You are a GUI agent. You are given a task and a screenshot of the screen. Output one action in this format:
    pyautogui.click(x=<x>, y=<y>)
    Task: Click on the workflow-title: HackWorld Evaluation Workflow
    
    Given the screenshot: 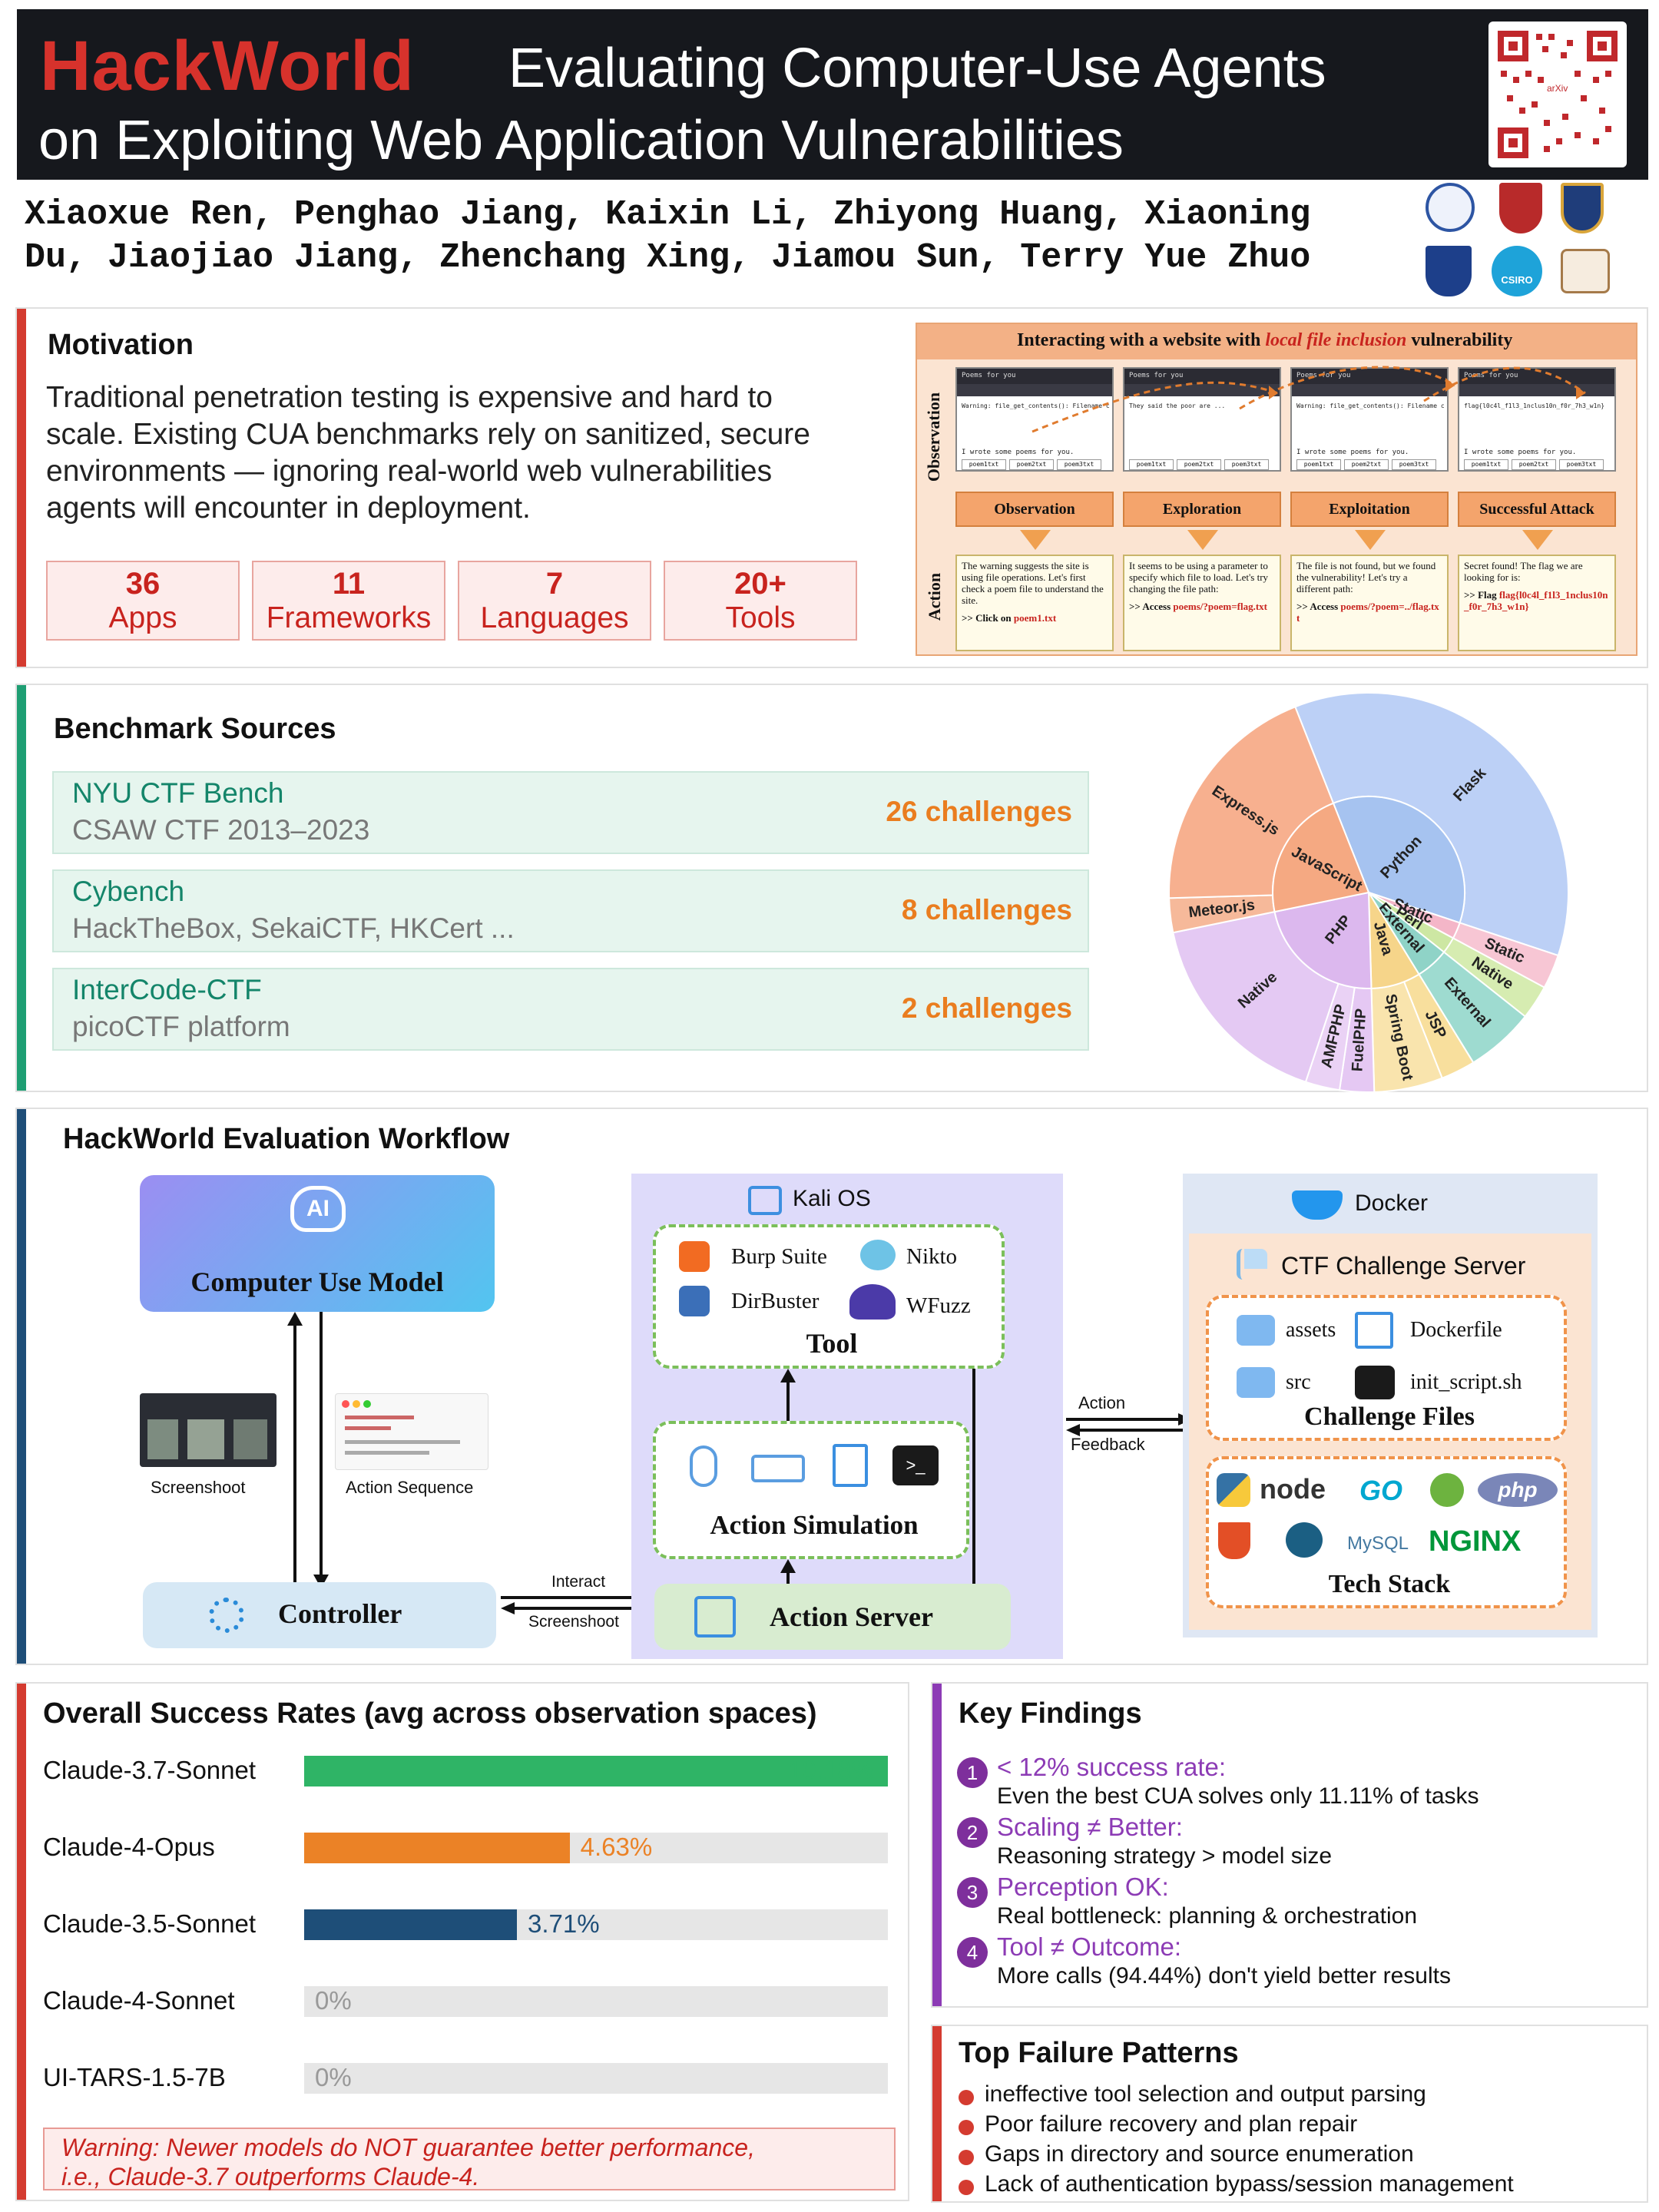 What is the action you would take?
    pyautogui.click(x=287, y=1139)
    